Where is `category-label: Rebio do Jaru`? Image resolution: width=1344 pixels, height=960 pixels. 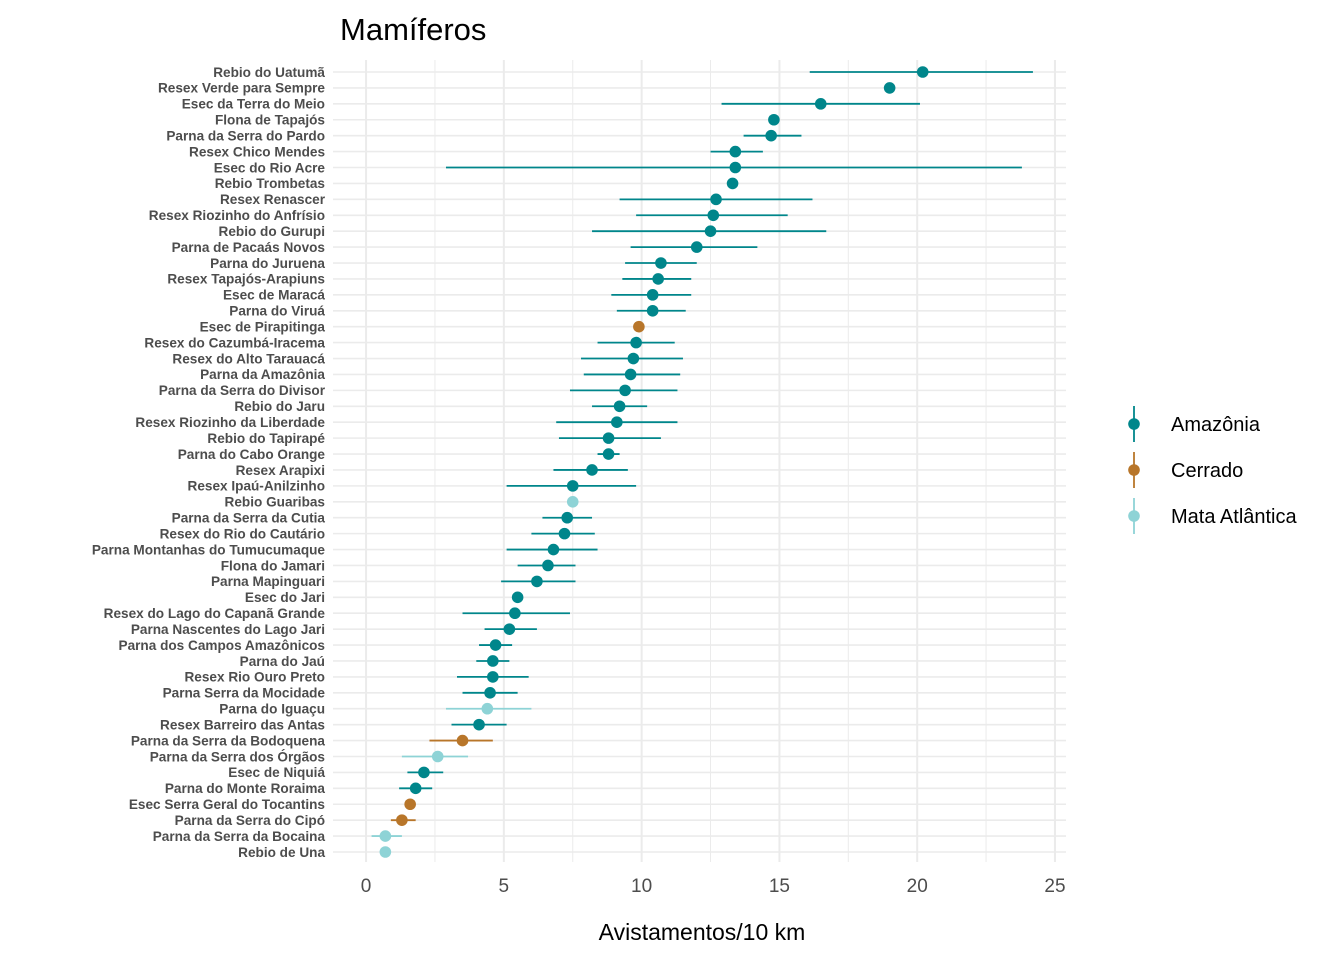 category-label: Rebio do Jaru is located at coordinates (279, 406).